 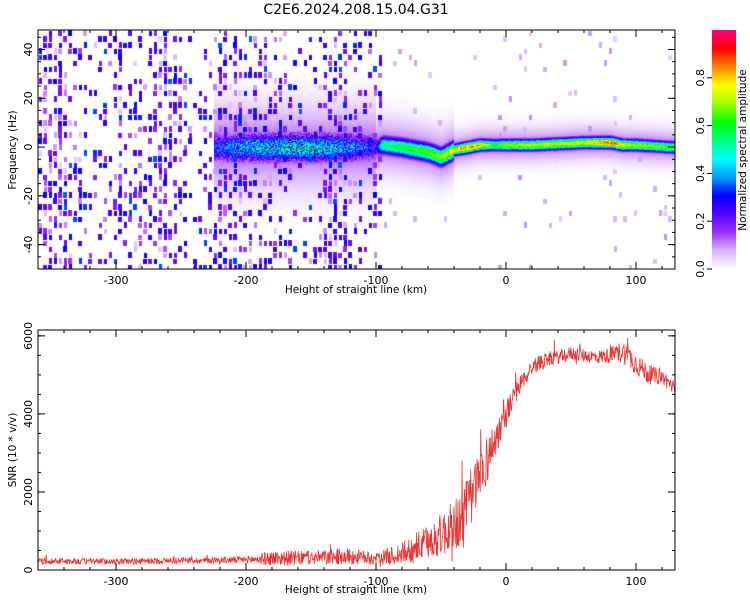 I want to click on colorbar-tick-label: 0.2, so click(x=700, y=221).